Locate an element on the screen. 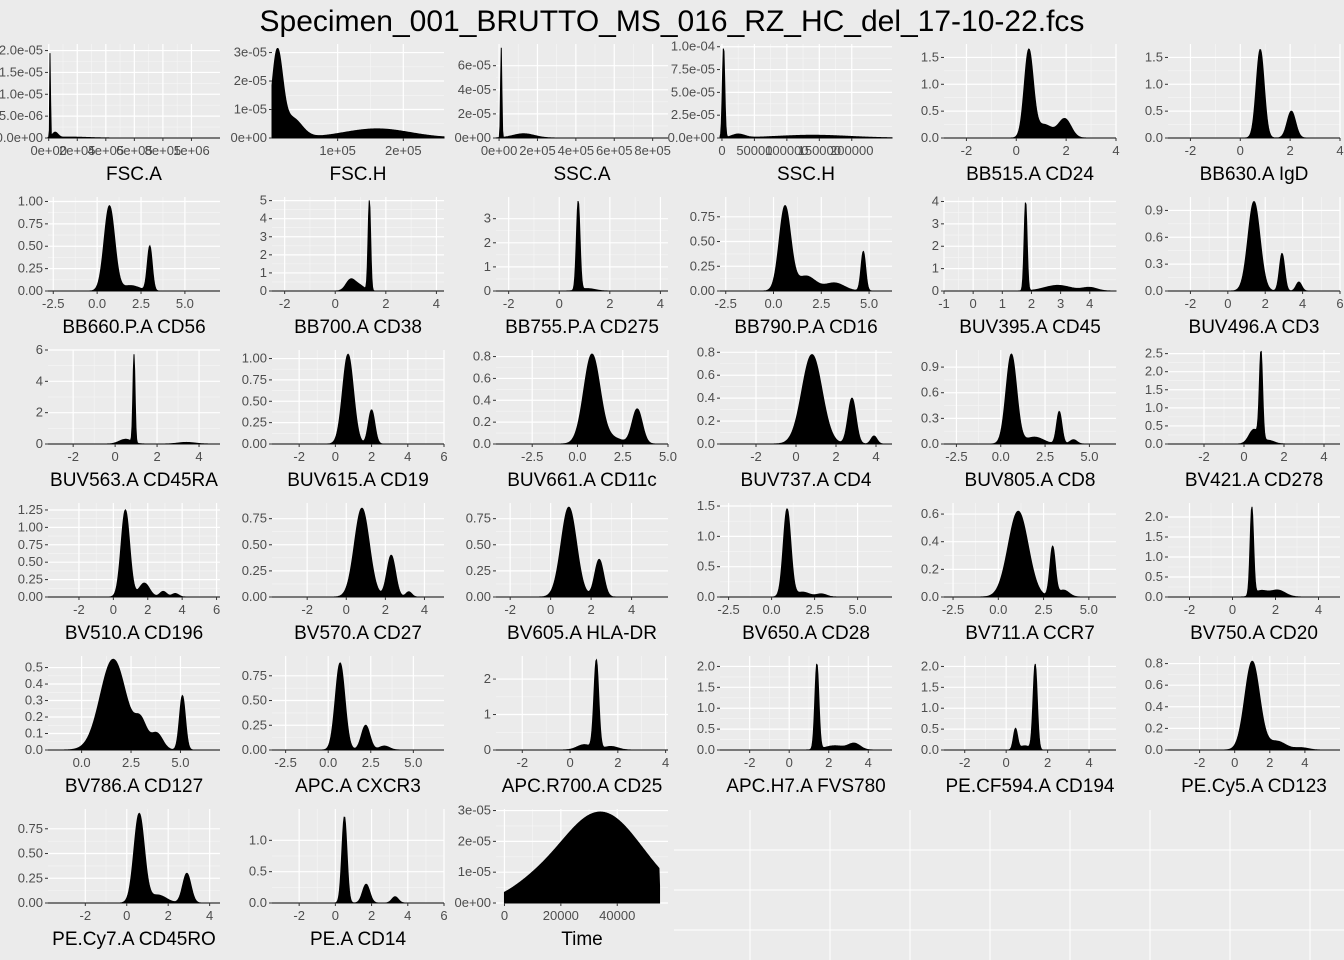 Image resolution: width=1344 pixels, height=960 pixels. x-axis-label: BUV496.A CD3 is located at coordinates (1254, 327).